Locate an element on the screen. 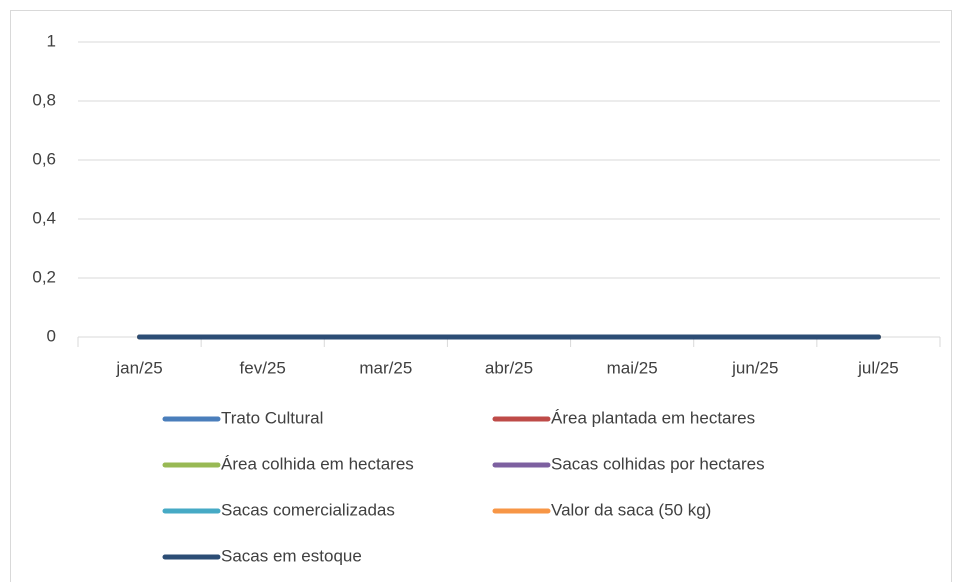 The width and height of the screenshot is (953, 582). y-tick-label: 0 is located at coordinates (51, 335).